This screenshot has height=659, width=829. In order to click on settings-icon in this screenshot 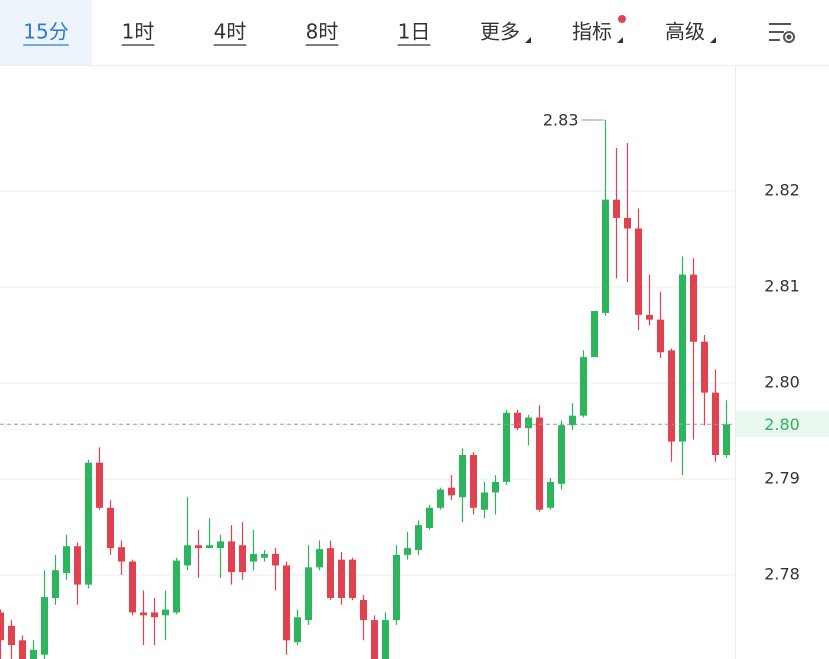, I will do `click(782, 33)`.